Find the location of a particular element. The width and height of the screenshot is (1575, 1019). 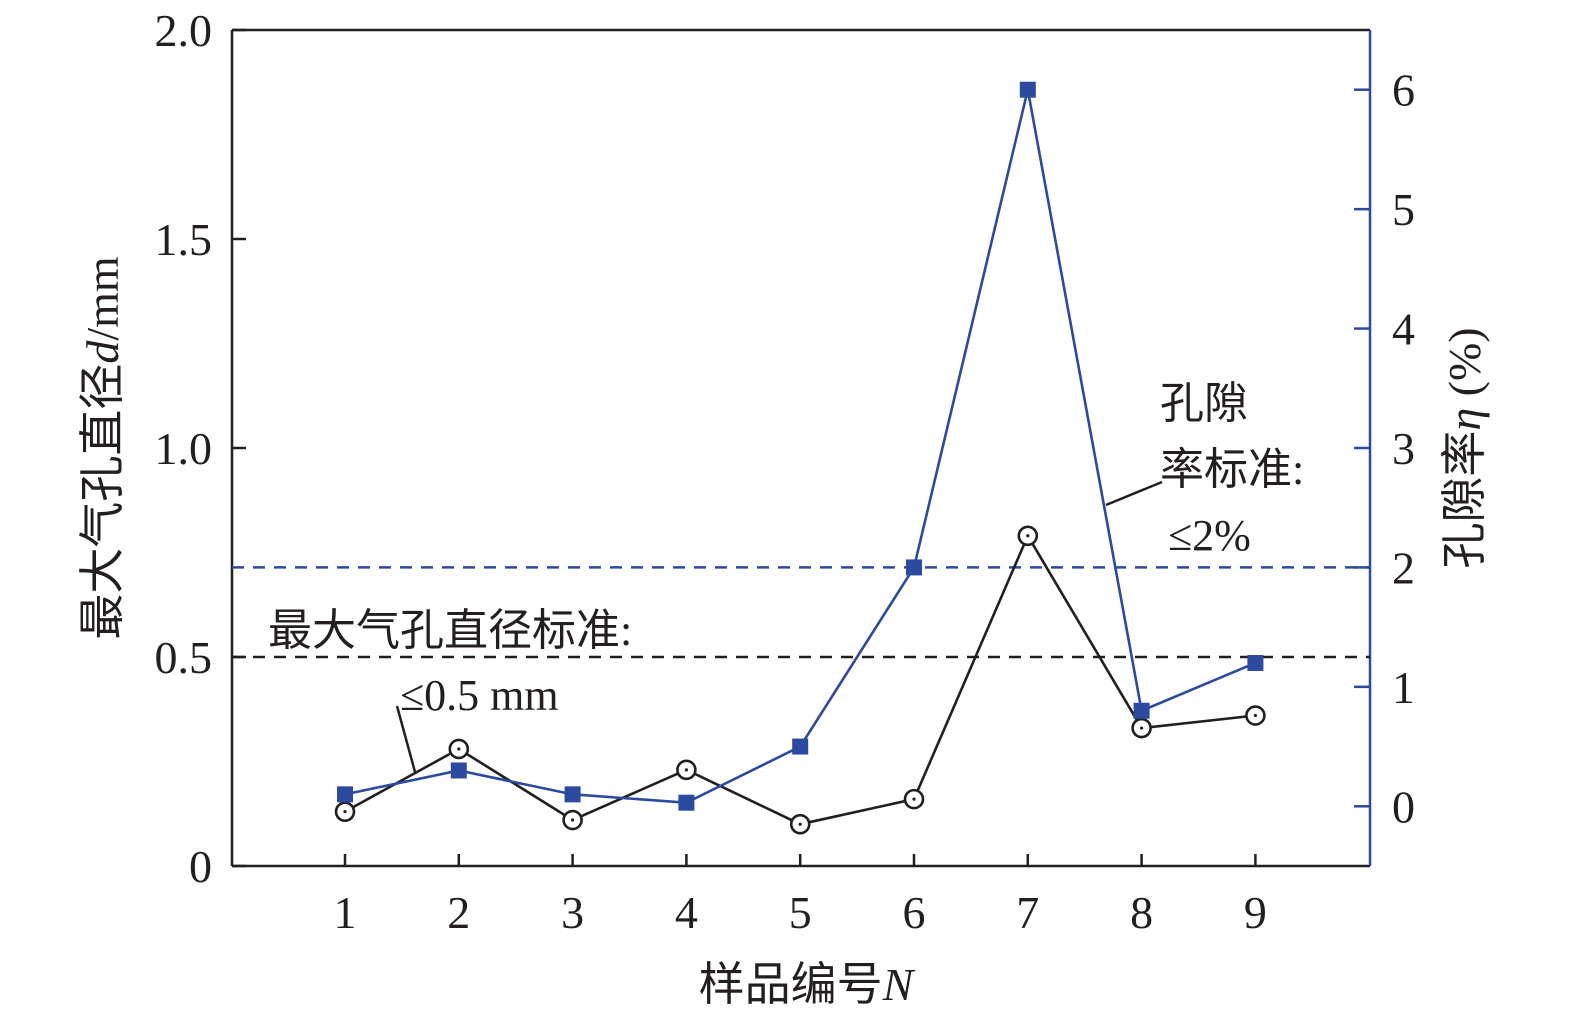

y-right-tick-label: 1 is located at coordinates (1403, 687).